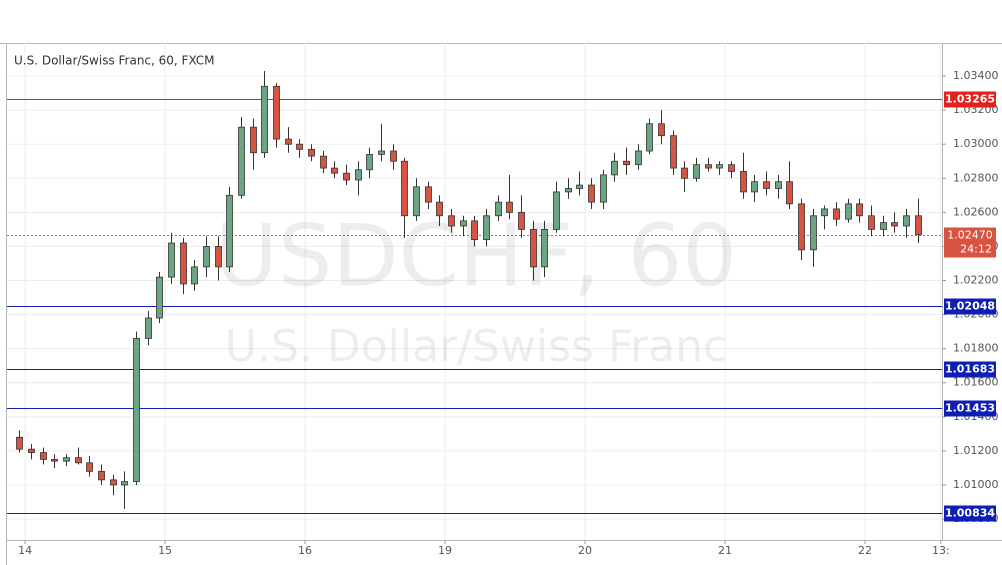 The height and width of the screenshot is (565, 1002). What do you see at coordinates (976, 280) in the screenshot?
I see `y-tick-label: 1.02200` at bounding box center [976, 280].